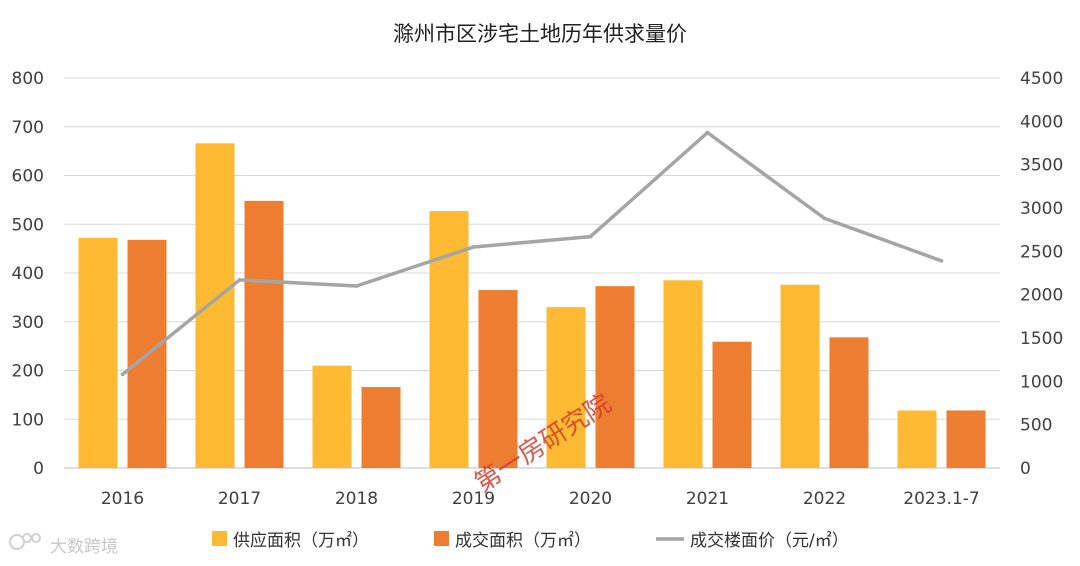  Describe the element at coordinates (590, 499) in the screenshot. I see `x-tick-label: 2020` at that location.